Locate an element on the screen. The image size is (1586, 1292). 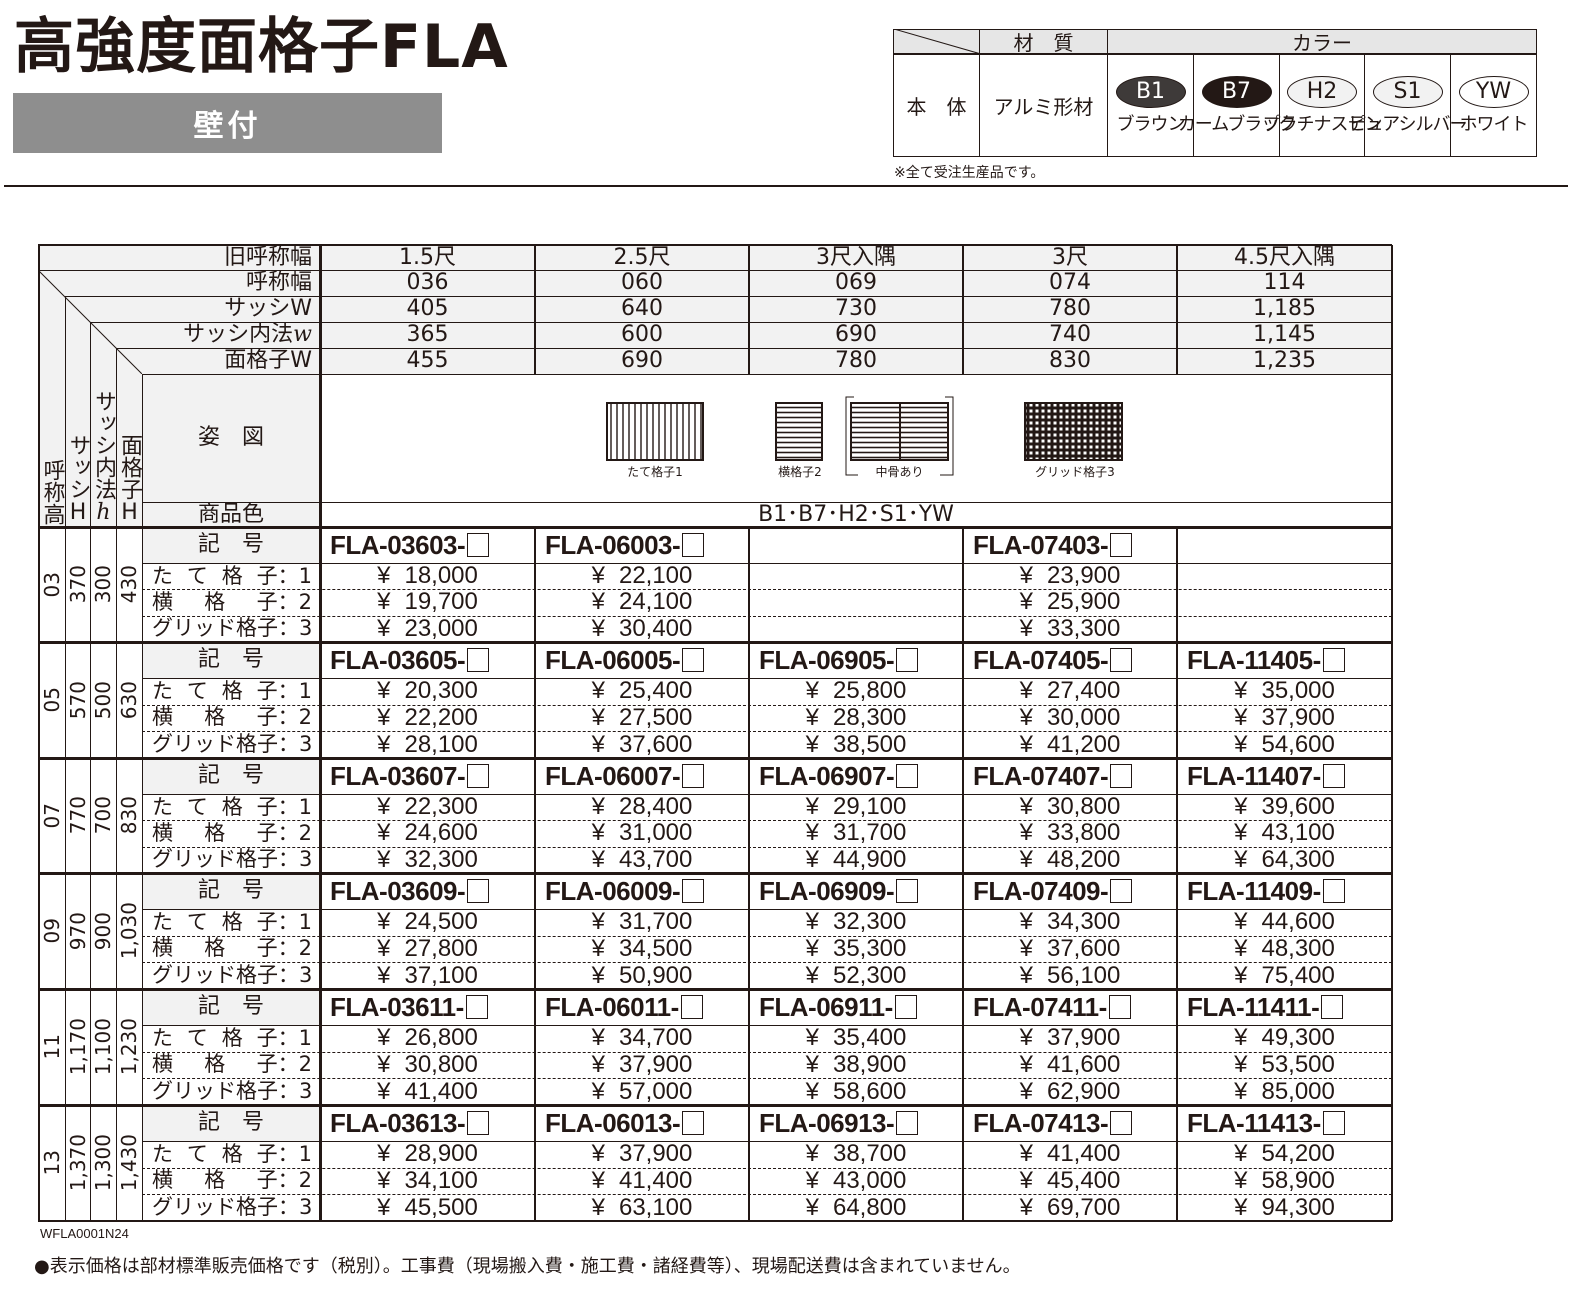
row-label-code: 記 号 is located at coordinates (231, 776).